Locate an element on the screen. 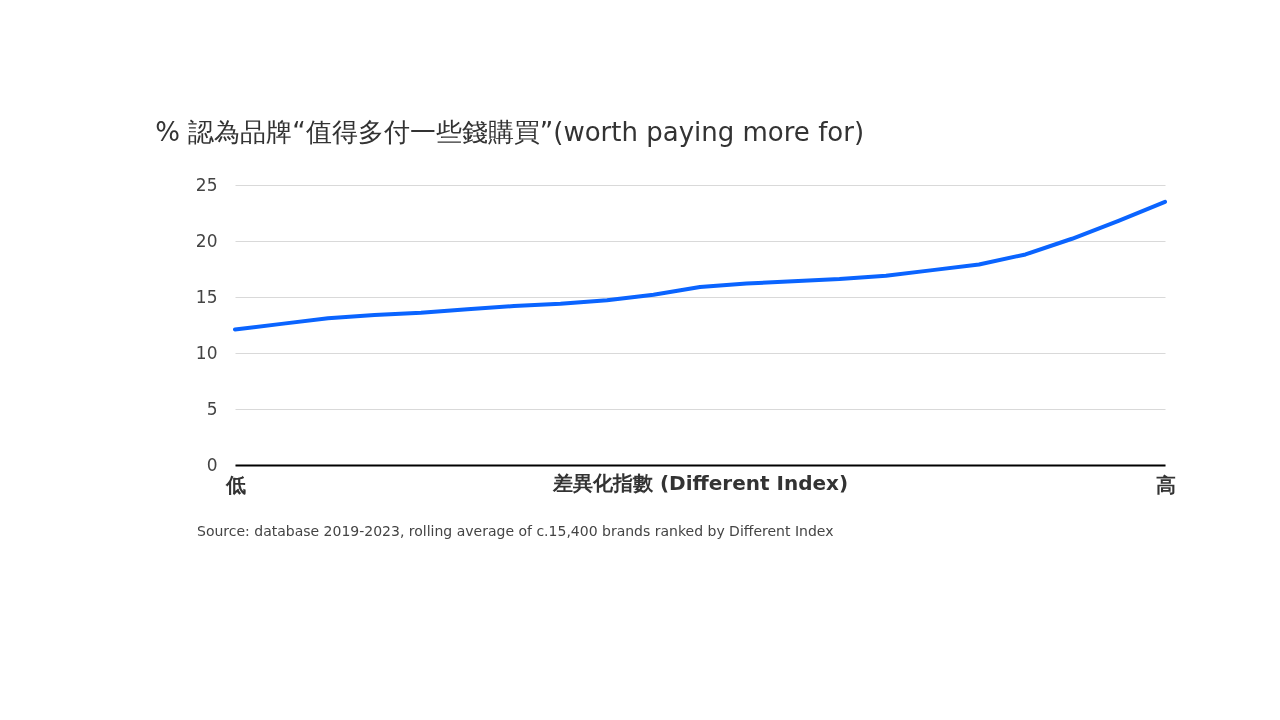 The image size is (1280, 720). x-tick-label: 高 is located at coordinates (1165, 484).